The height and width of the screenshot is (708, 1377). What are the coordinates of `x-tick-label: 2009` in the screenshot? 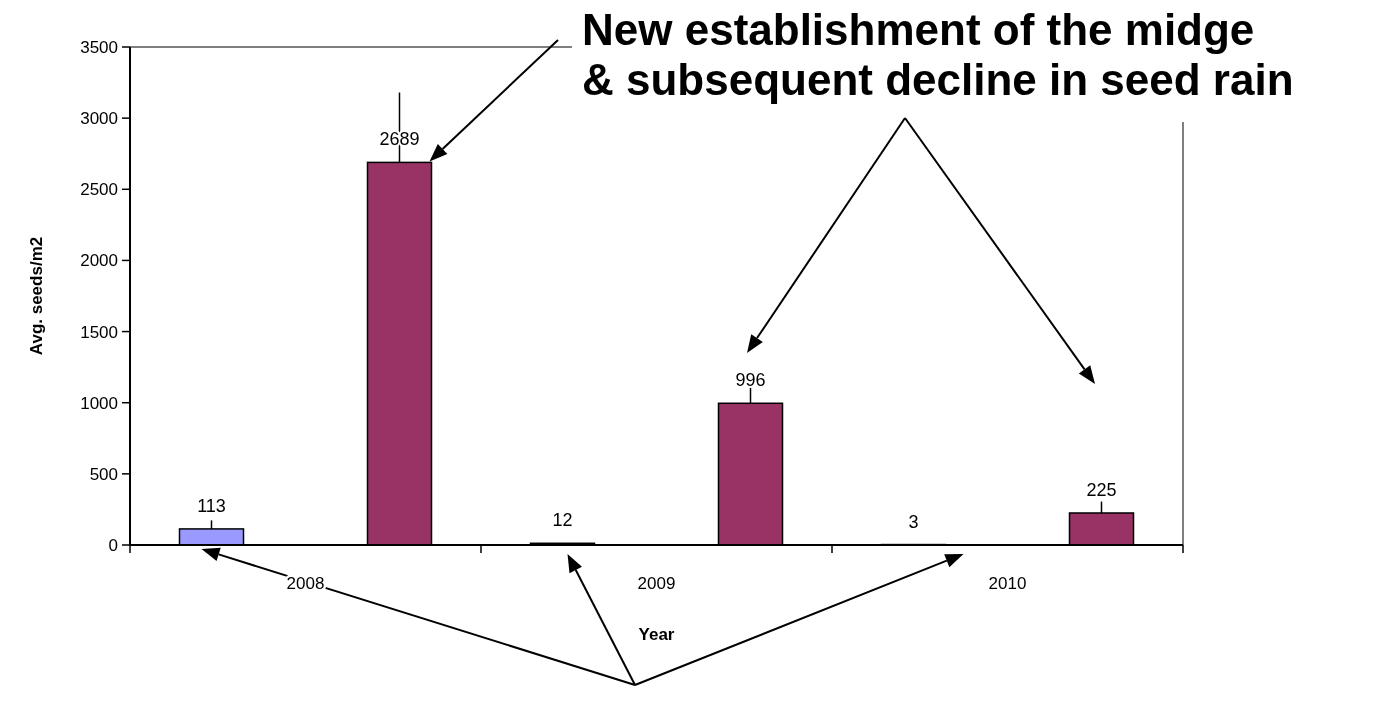 It's located at (656, 583).